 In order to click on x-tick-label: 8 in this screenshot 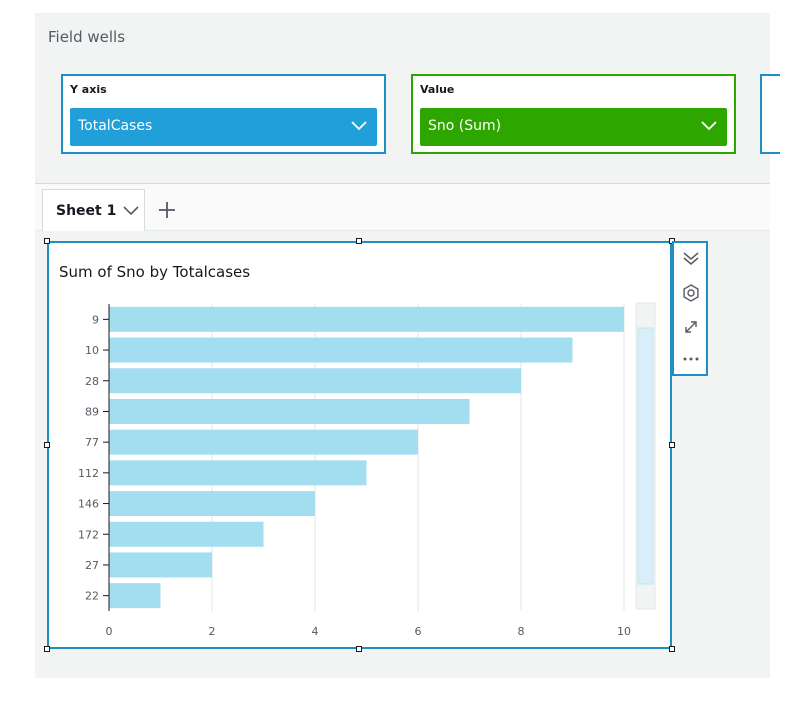, I will do `click(521, 631)`.